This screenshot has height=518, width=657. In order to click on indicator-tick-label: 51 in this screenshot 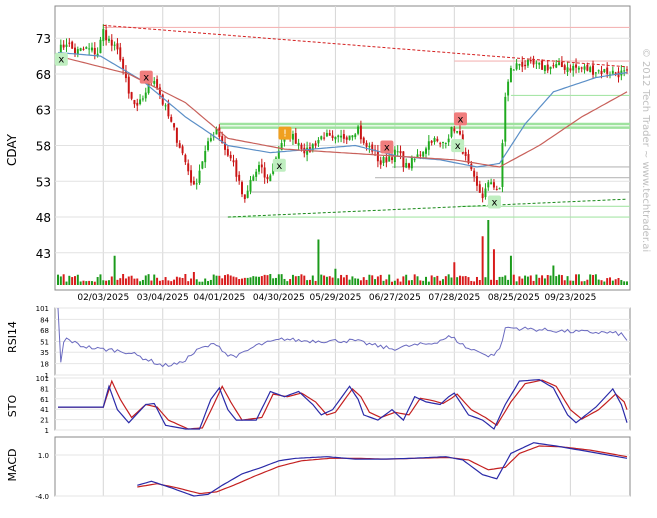, I will do `click(44, 343)`.